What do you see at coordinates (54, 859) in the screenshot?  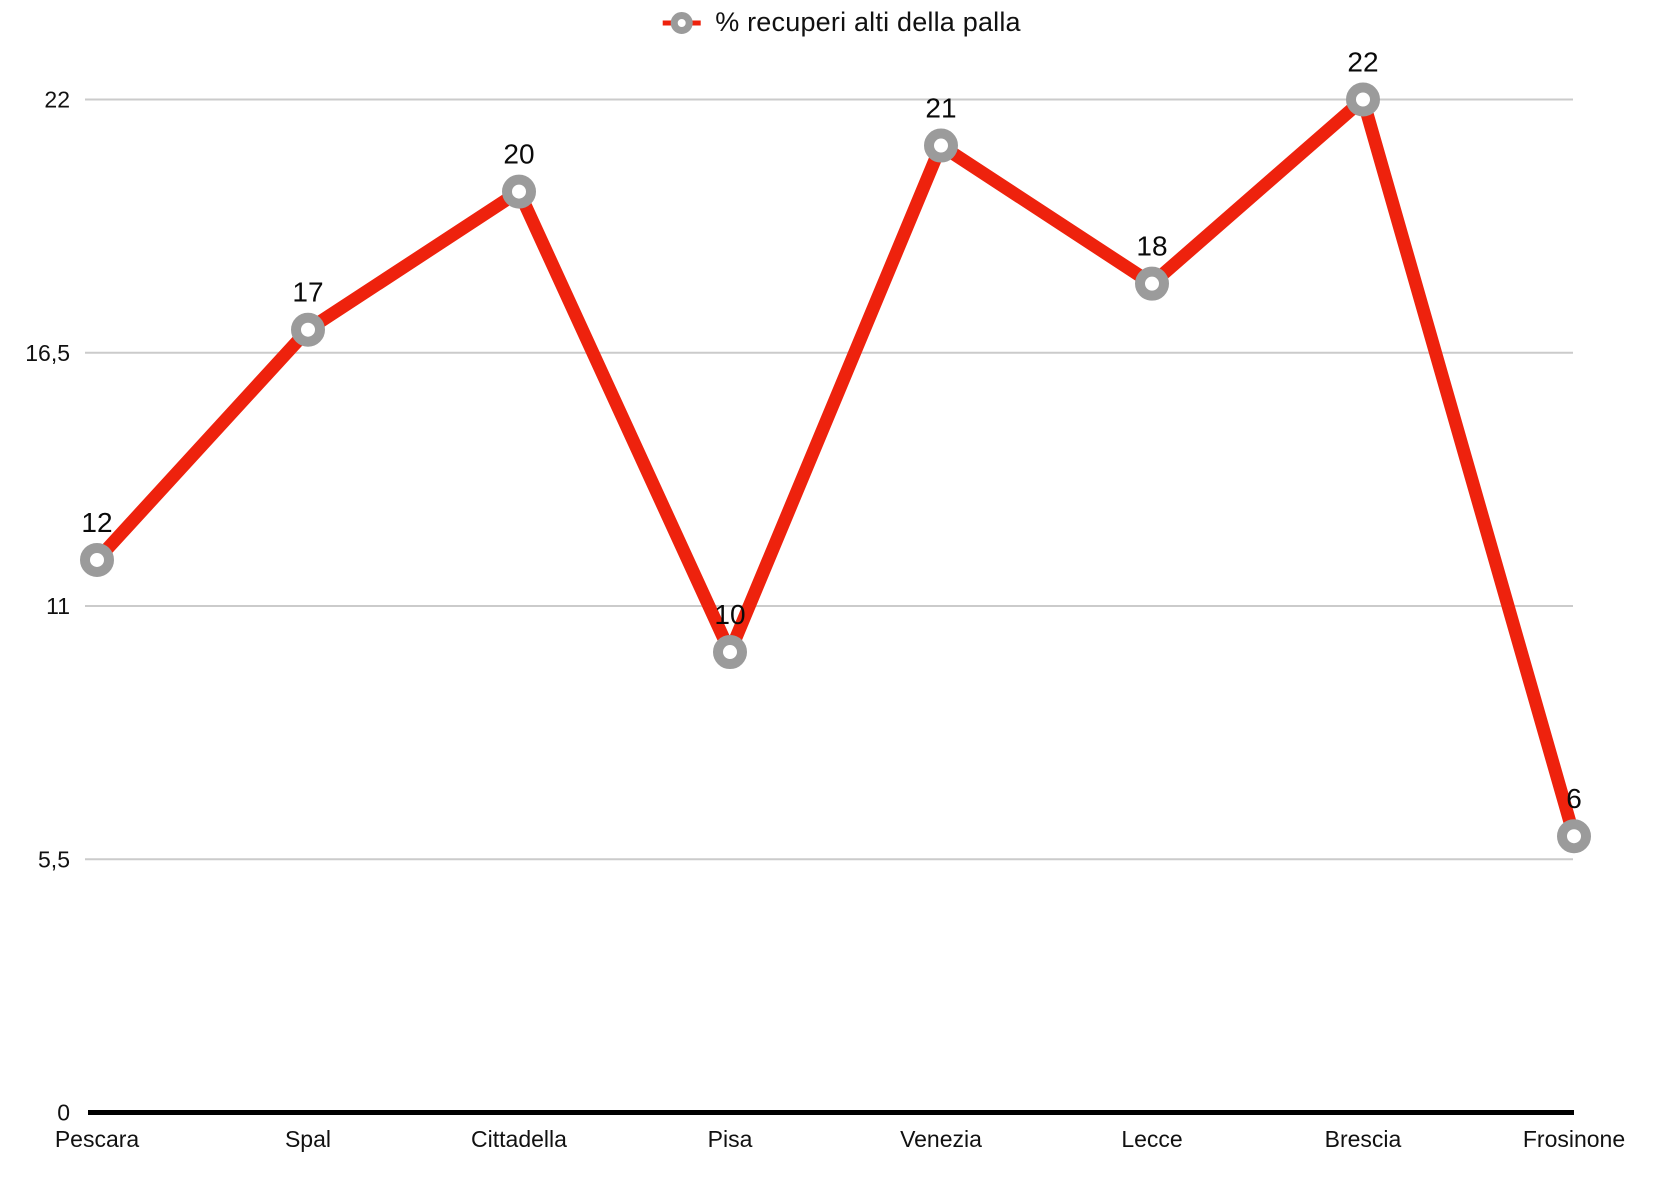 I see `y-tick-label: 5,5` at bounding box center [54, 859].